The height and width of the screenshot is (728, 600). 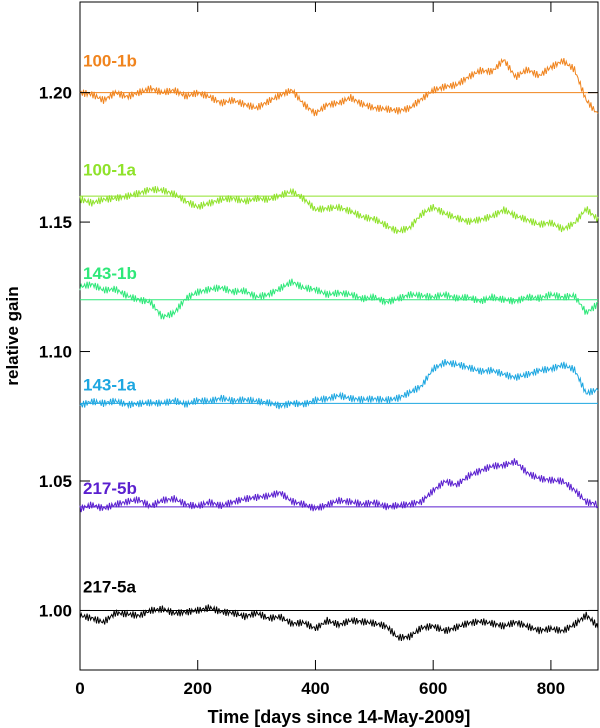 What do you see at coordinates (12, 335) in the screenshot?
I see `y-axis-label: relative gain` at bounding box center [12, 335].